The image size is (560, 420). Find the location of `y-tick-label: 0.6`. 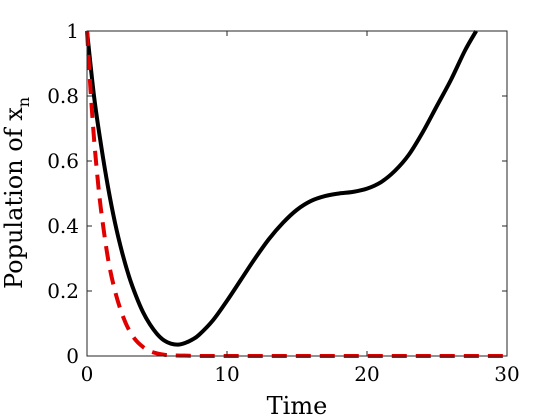

y-tick-label: 0.6 is located at coordinates (63, 161).